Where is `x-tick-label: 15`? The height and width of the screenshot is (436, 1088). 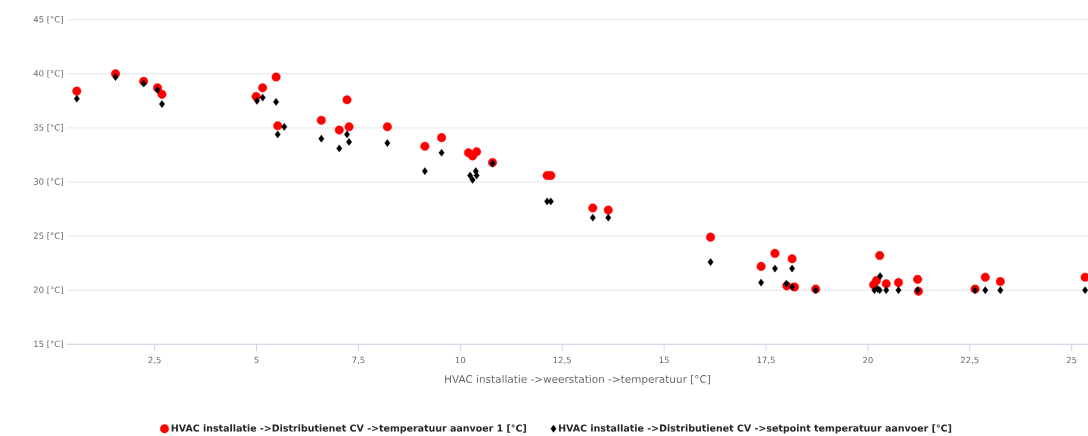 x-tick-label: 15 is located at coordinates (664, 360).